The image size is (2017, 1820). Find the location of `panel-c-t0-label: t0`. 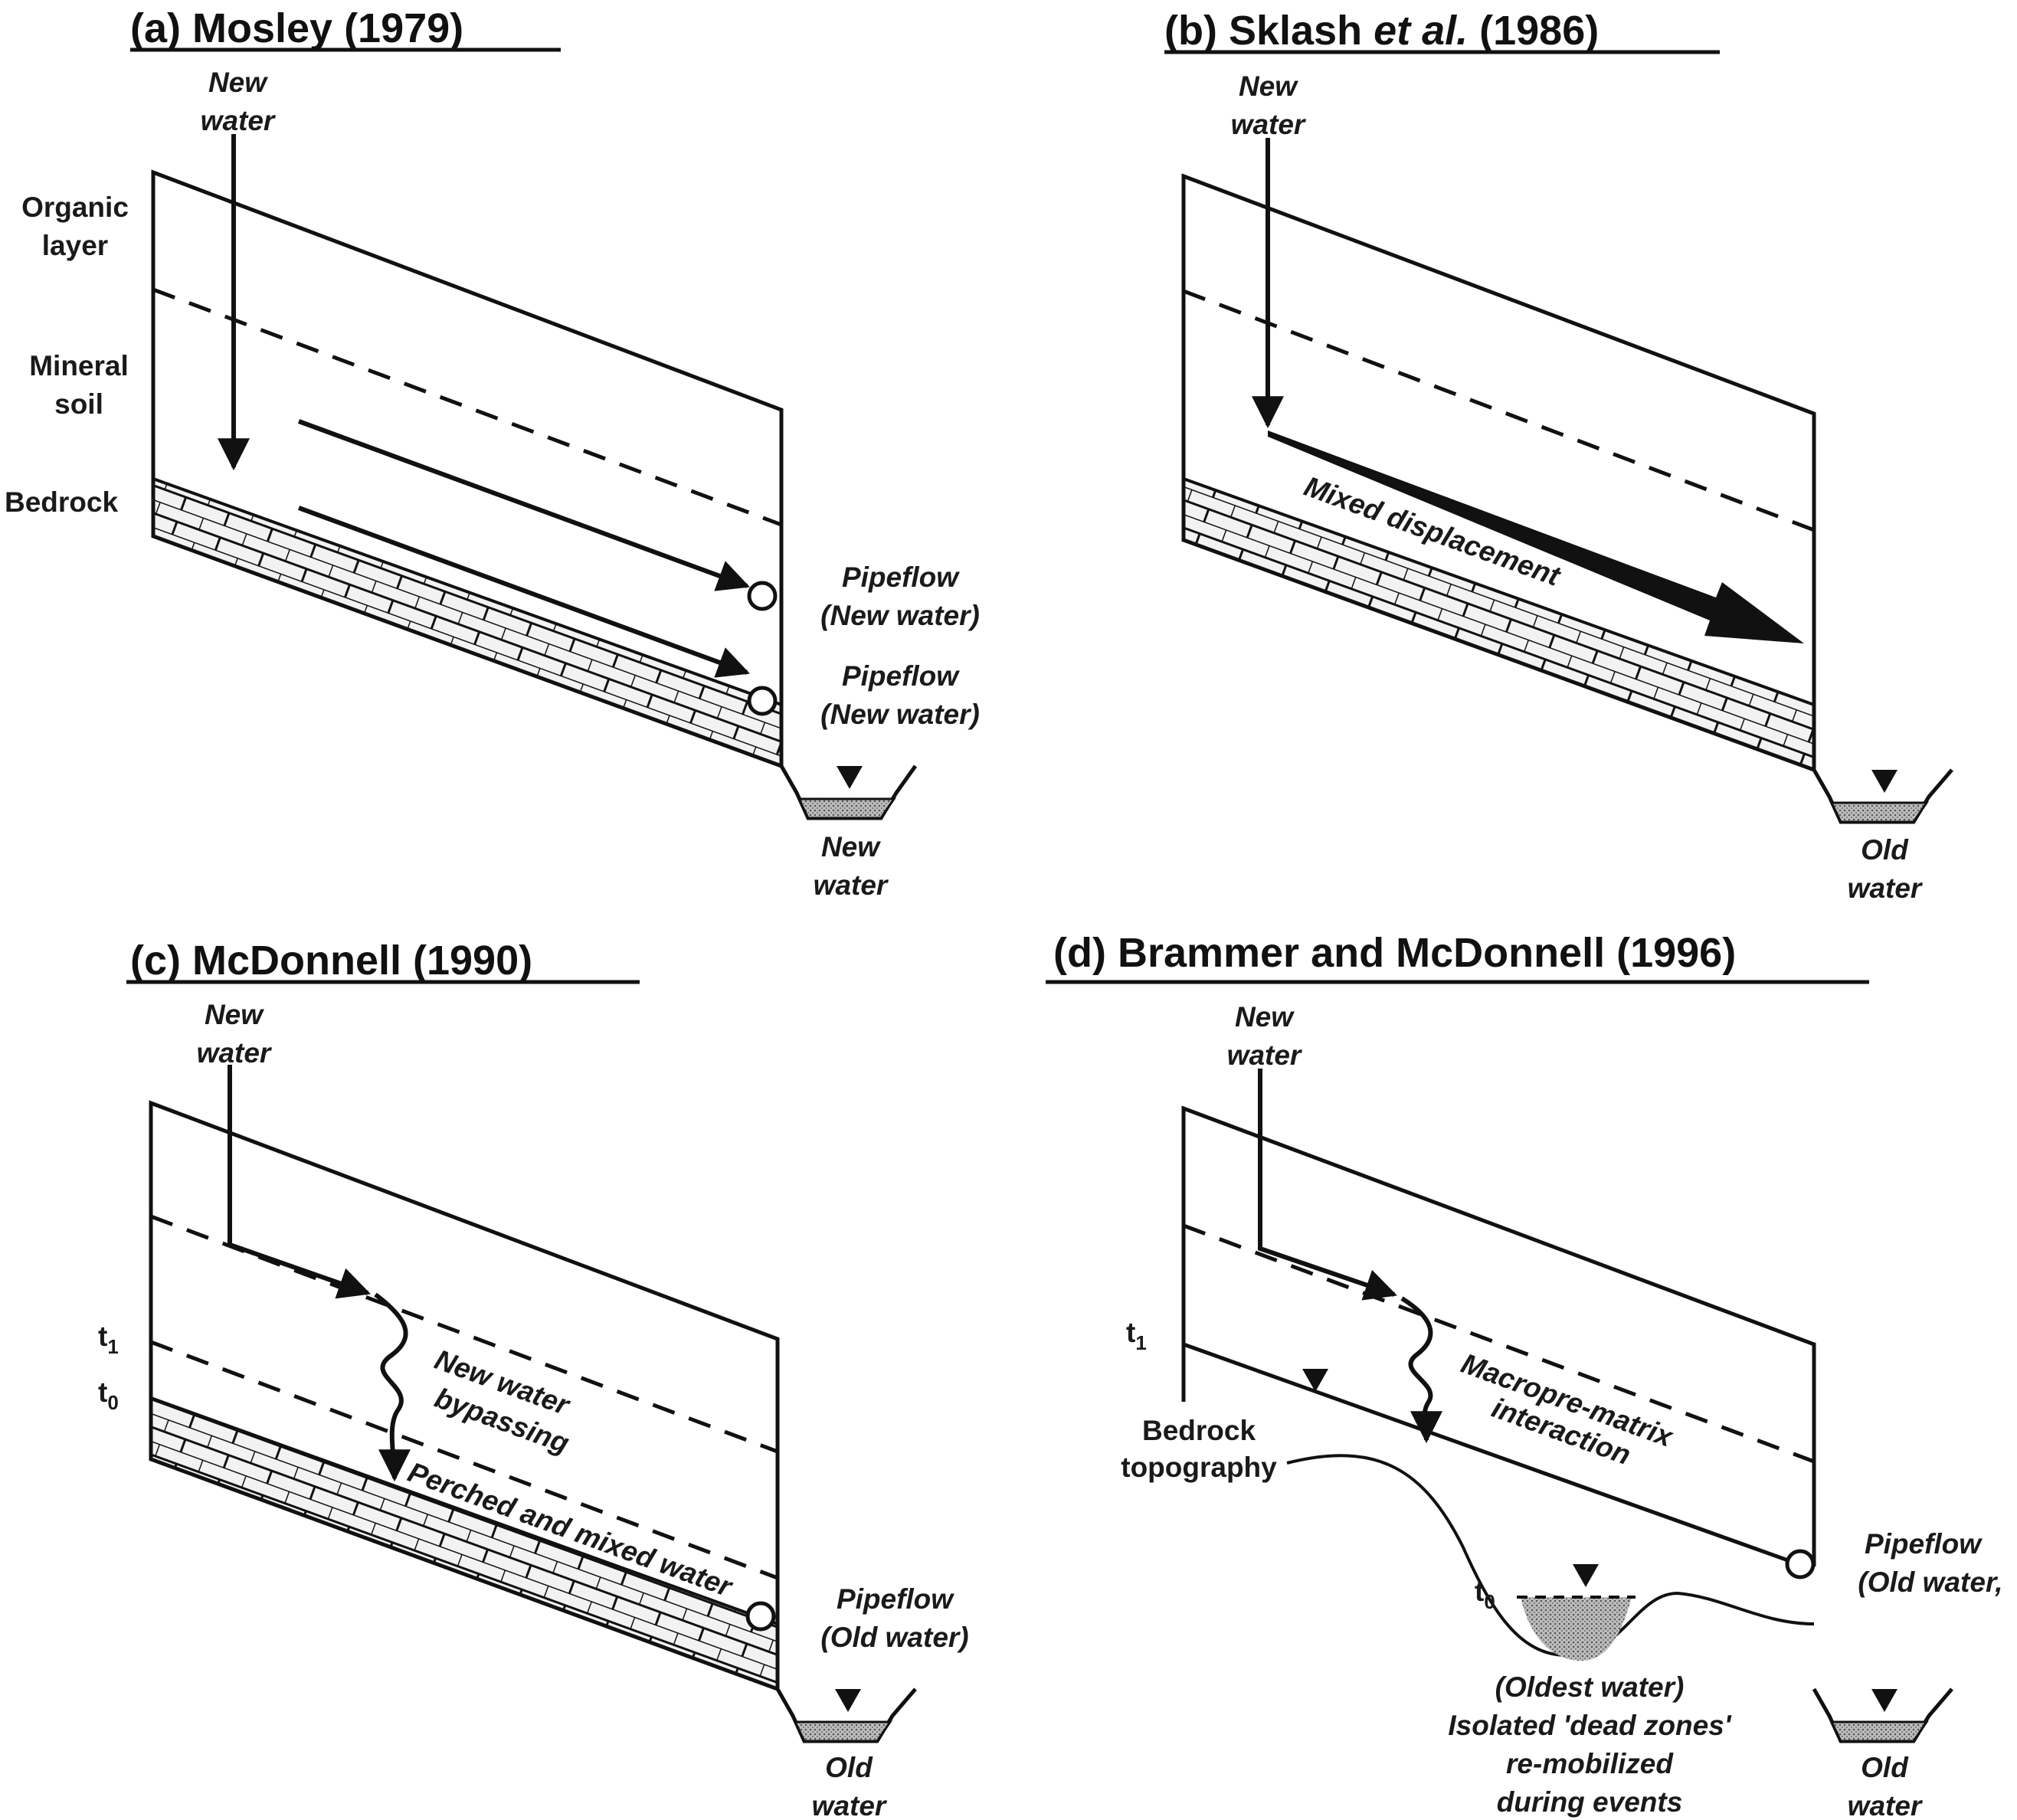

panel-c-t0-label: t0 is located at coordinates (108, 1395).